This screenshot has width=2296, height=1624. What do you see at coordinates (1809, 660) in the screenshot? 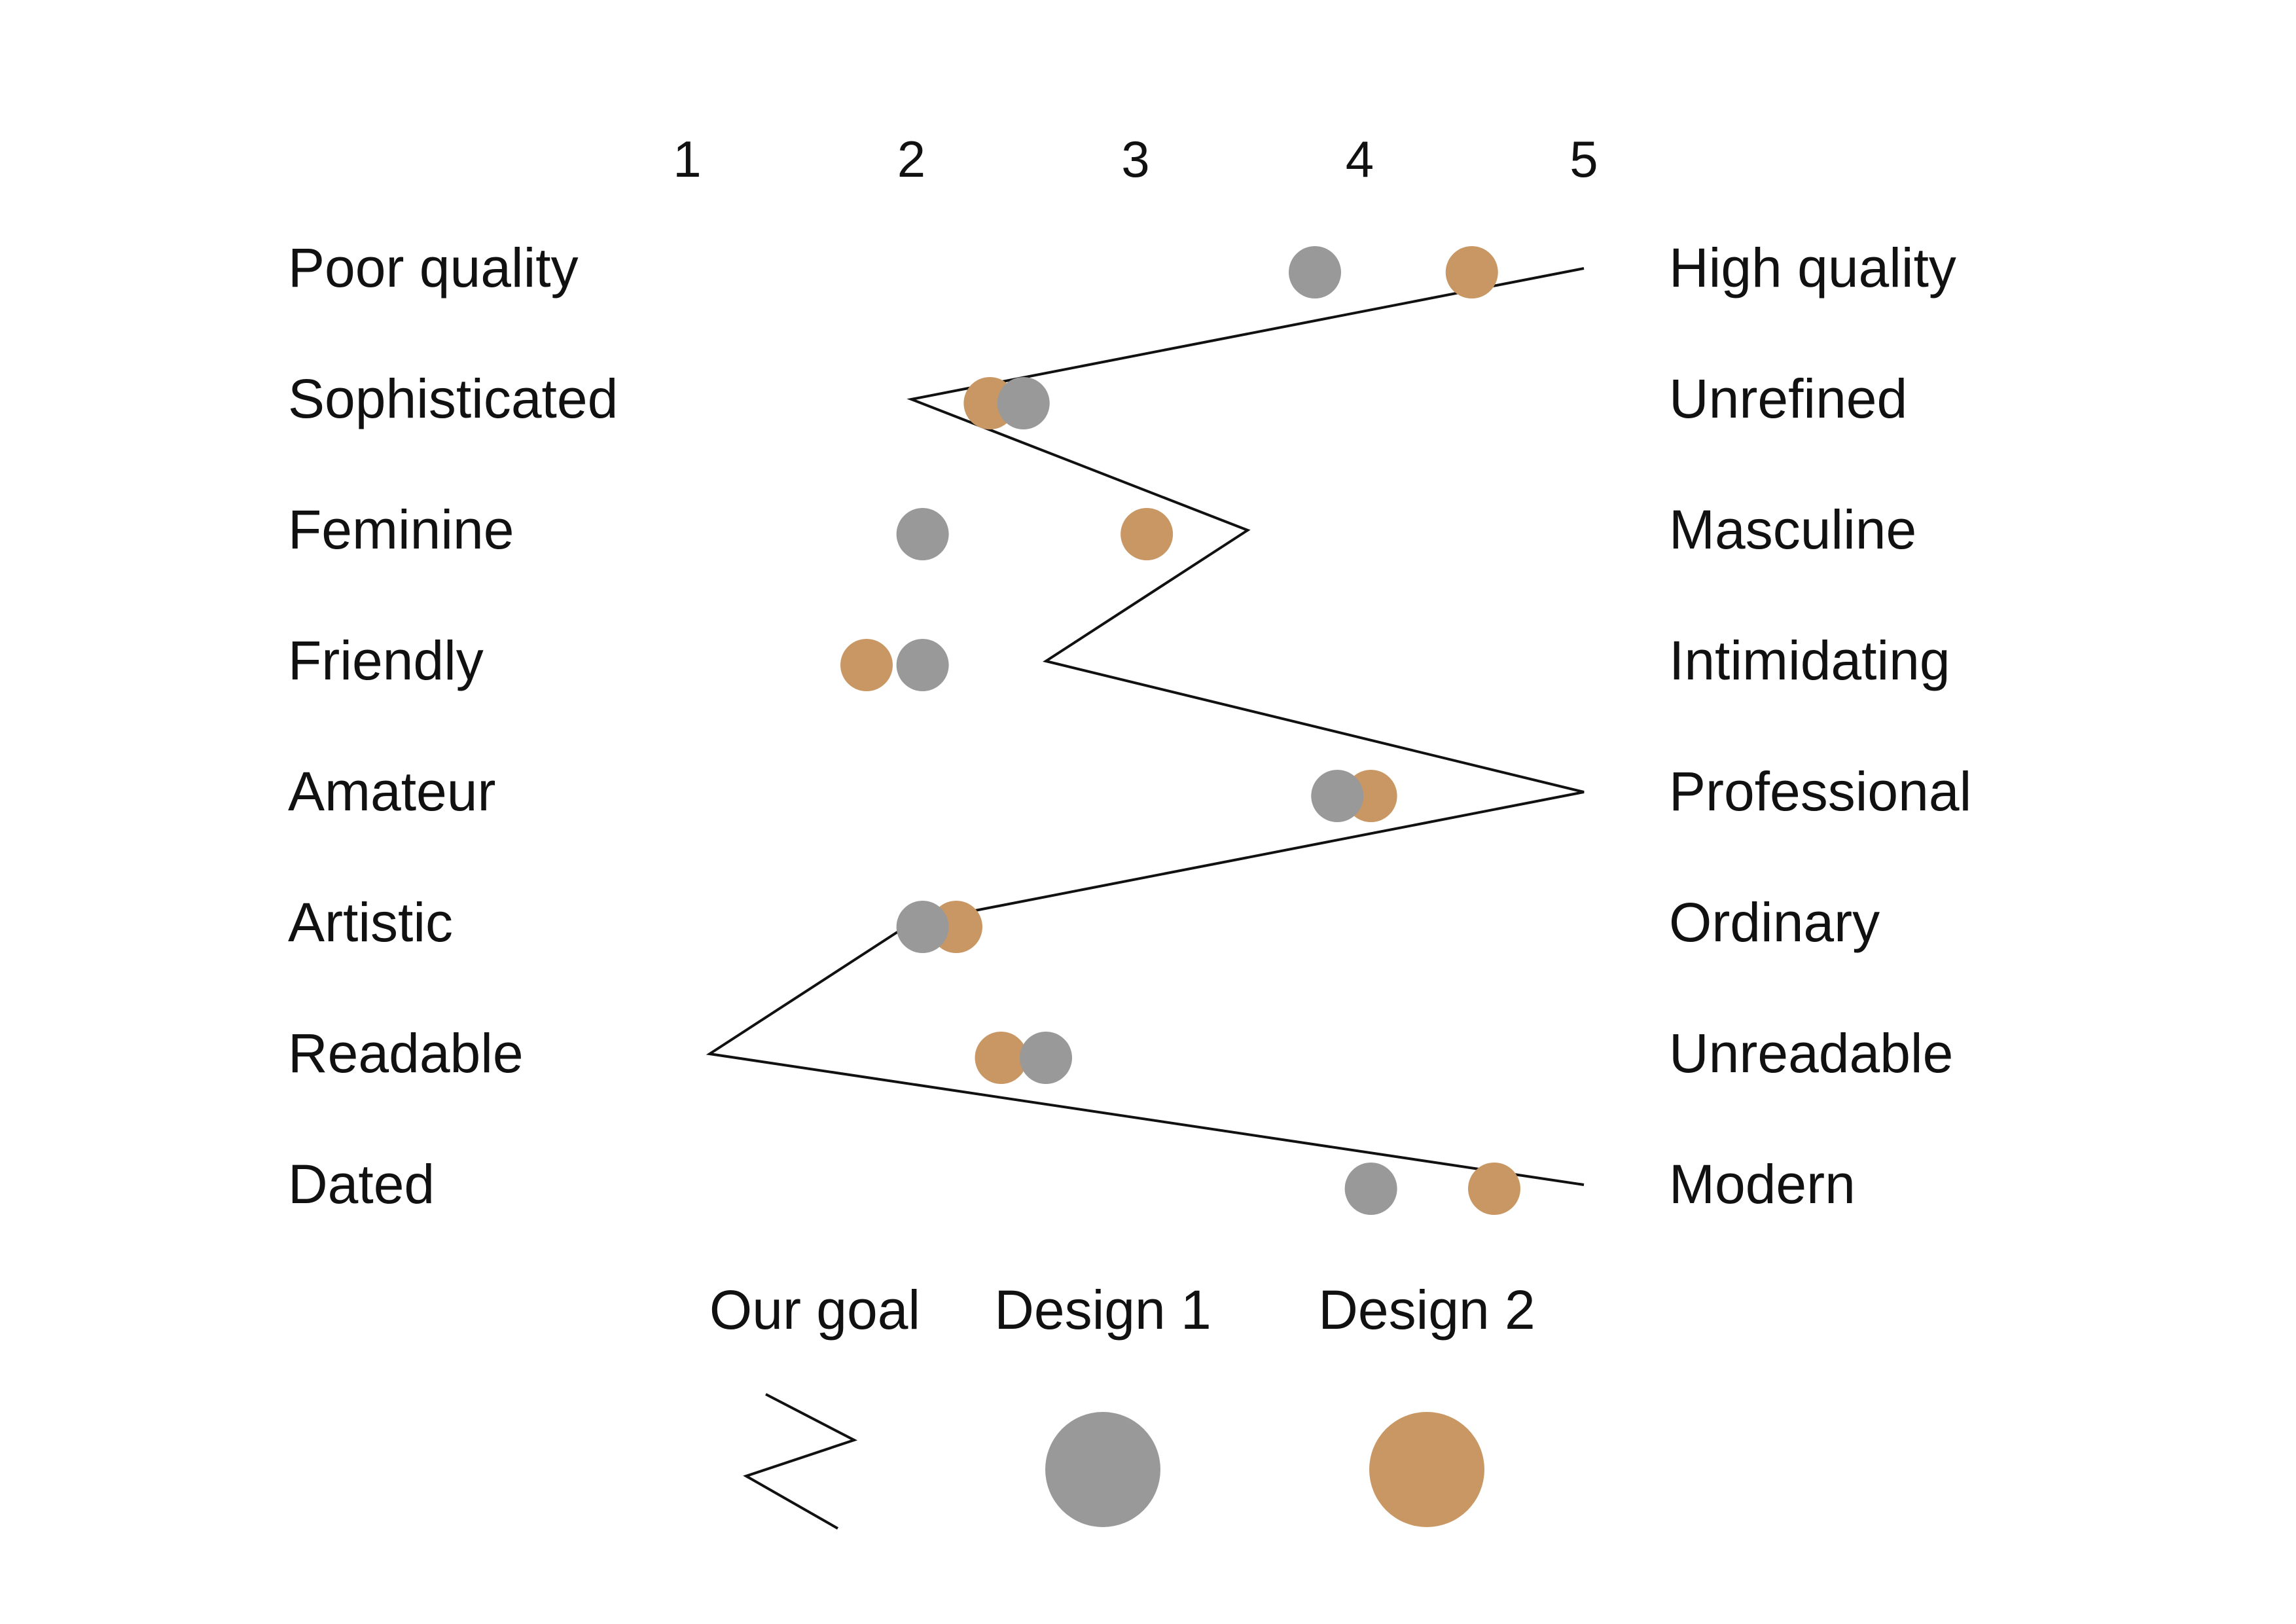
I see `right-anchor-label: Intimidating` at bounding box center [1809, 660].